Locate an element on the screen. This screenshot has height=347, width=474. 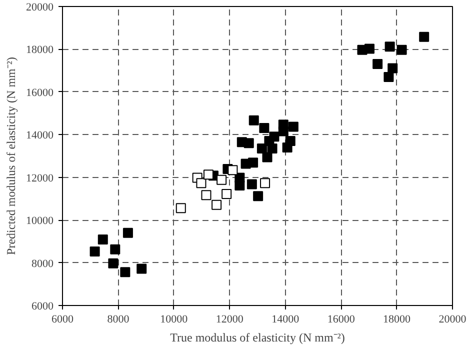
x-tick-label: 10000 is located at coordinates (174, 320).